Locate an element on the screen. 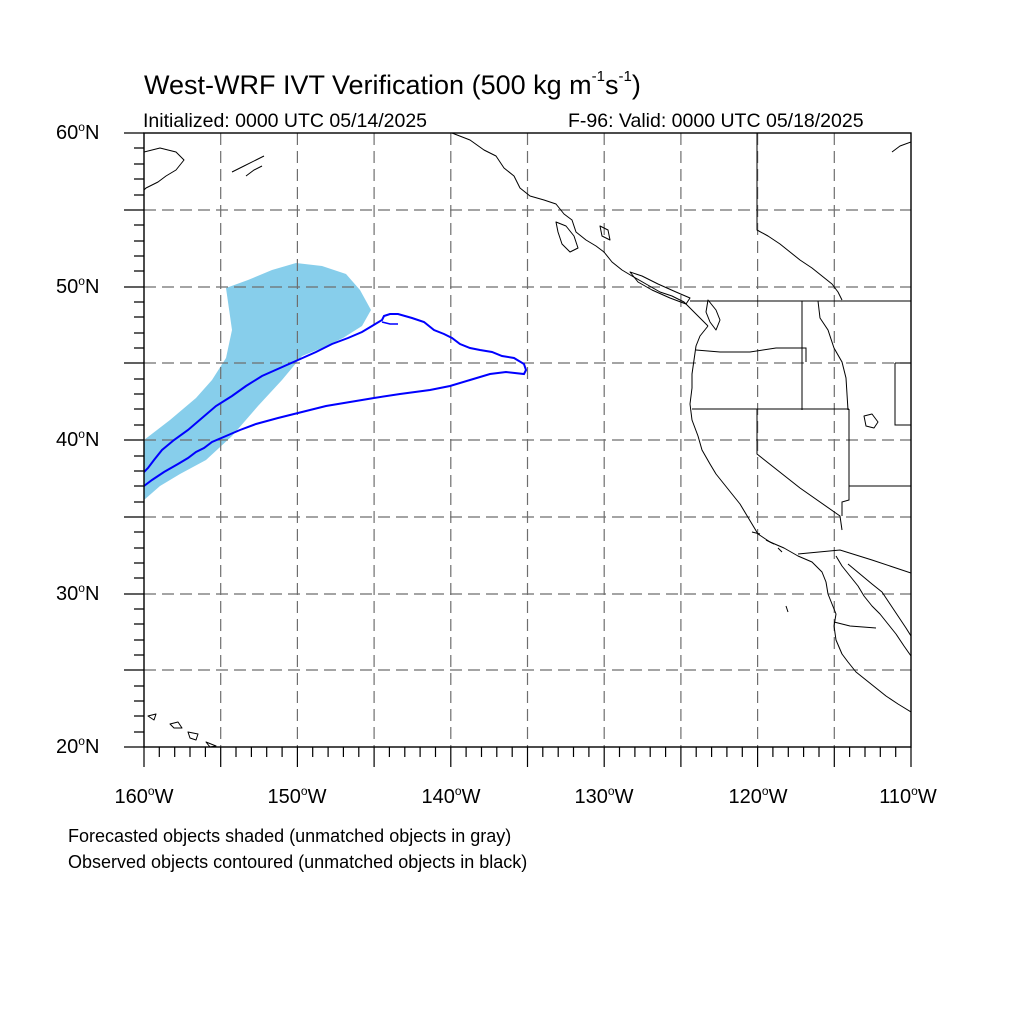  channel-islands is located at coordinates (770, 572).